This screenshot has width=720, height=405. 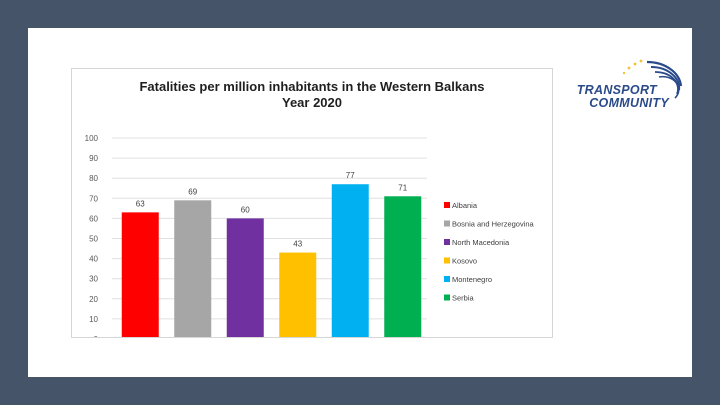 What do you see at coordinates (629, 103) in the screenshot?
I see `logo-text-line2: COMMUNITY` at bounding box center [629, 103].